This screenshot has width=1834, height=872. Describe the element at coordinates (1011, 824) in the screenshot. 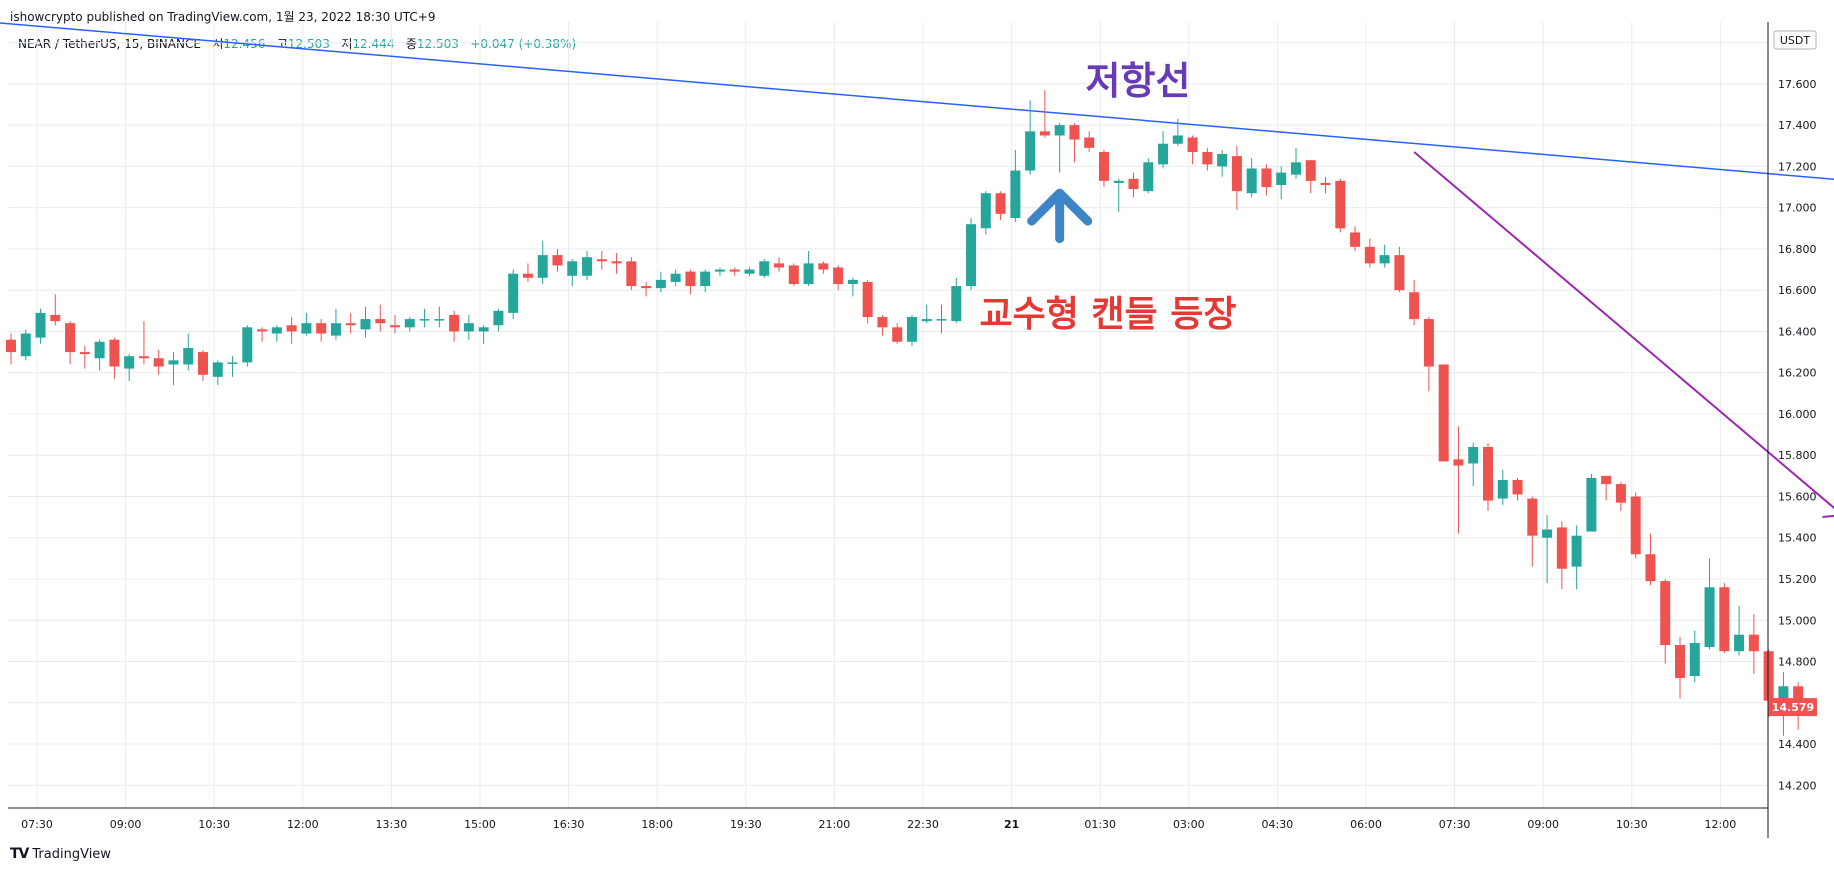

I see `x-tick-label: 21` at that location.